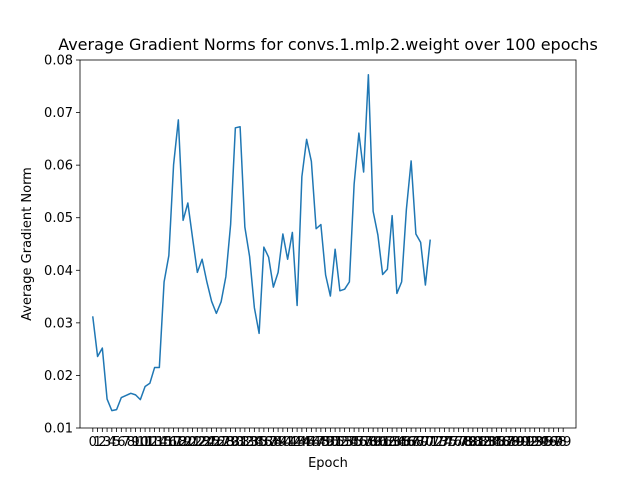 This screenshot has height=480, width=640. What do you see at coordinates (420, 442) in the screenshot?
I see `x-tick-label: 69` at bounding box center [420, 442].